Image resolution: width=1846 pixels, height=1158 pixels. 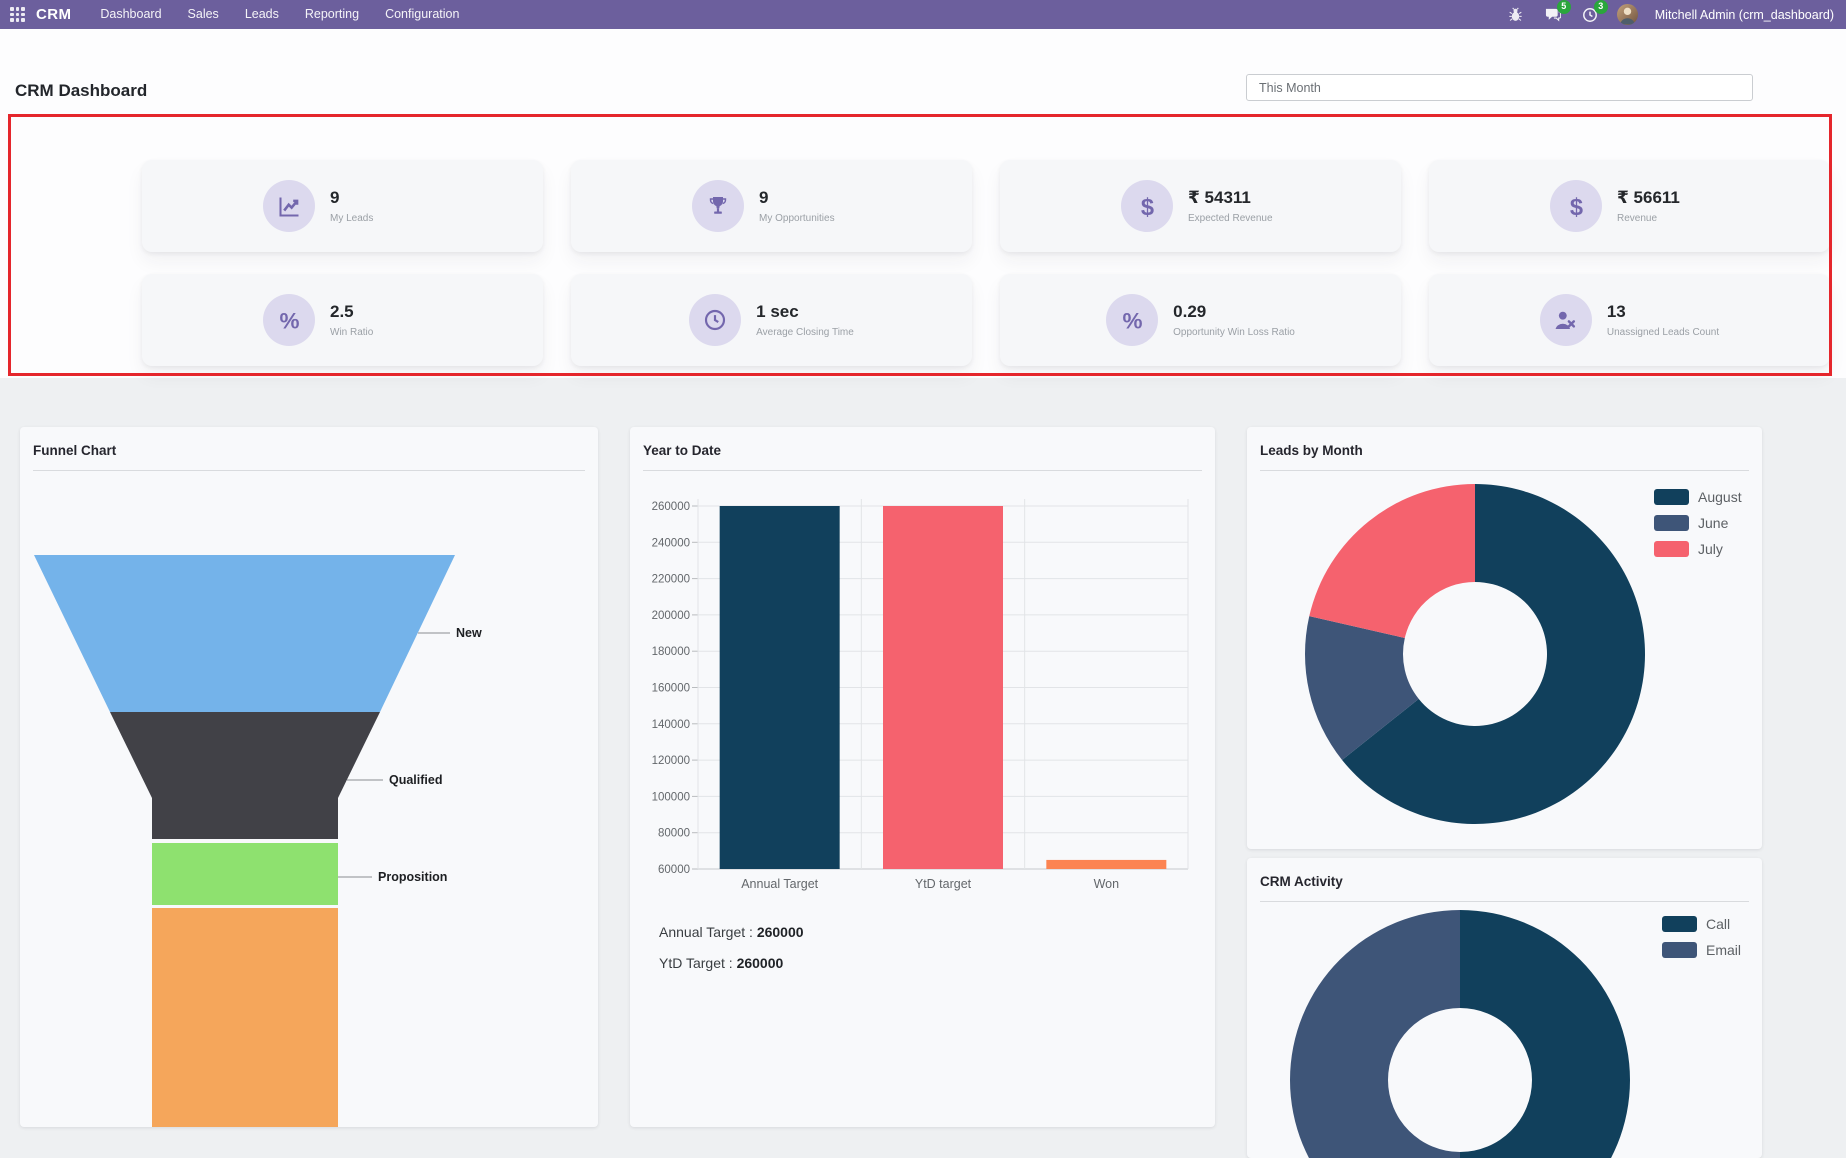 I want to click on kpi-value: ₹ 54311, so click(x=1219, y=197).